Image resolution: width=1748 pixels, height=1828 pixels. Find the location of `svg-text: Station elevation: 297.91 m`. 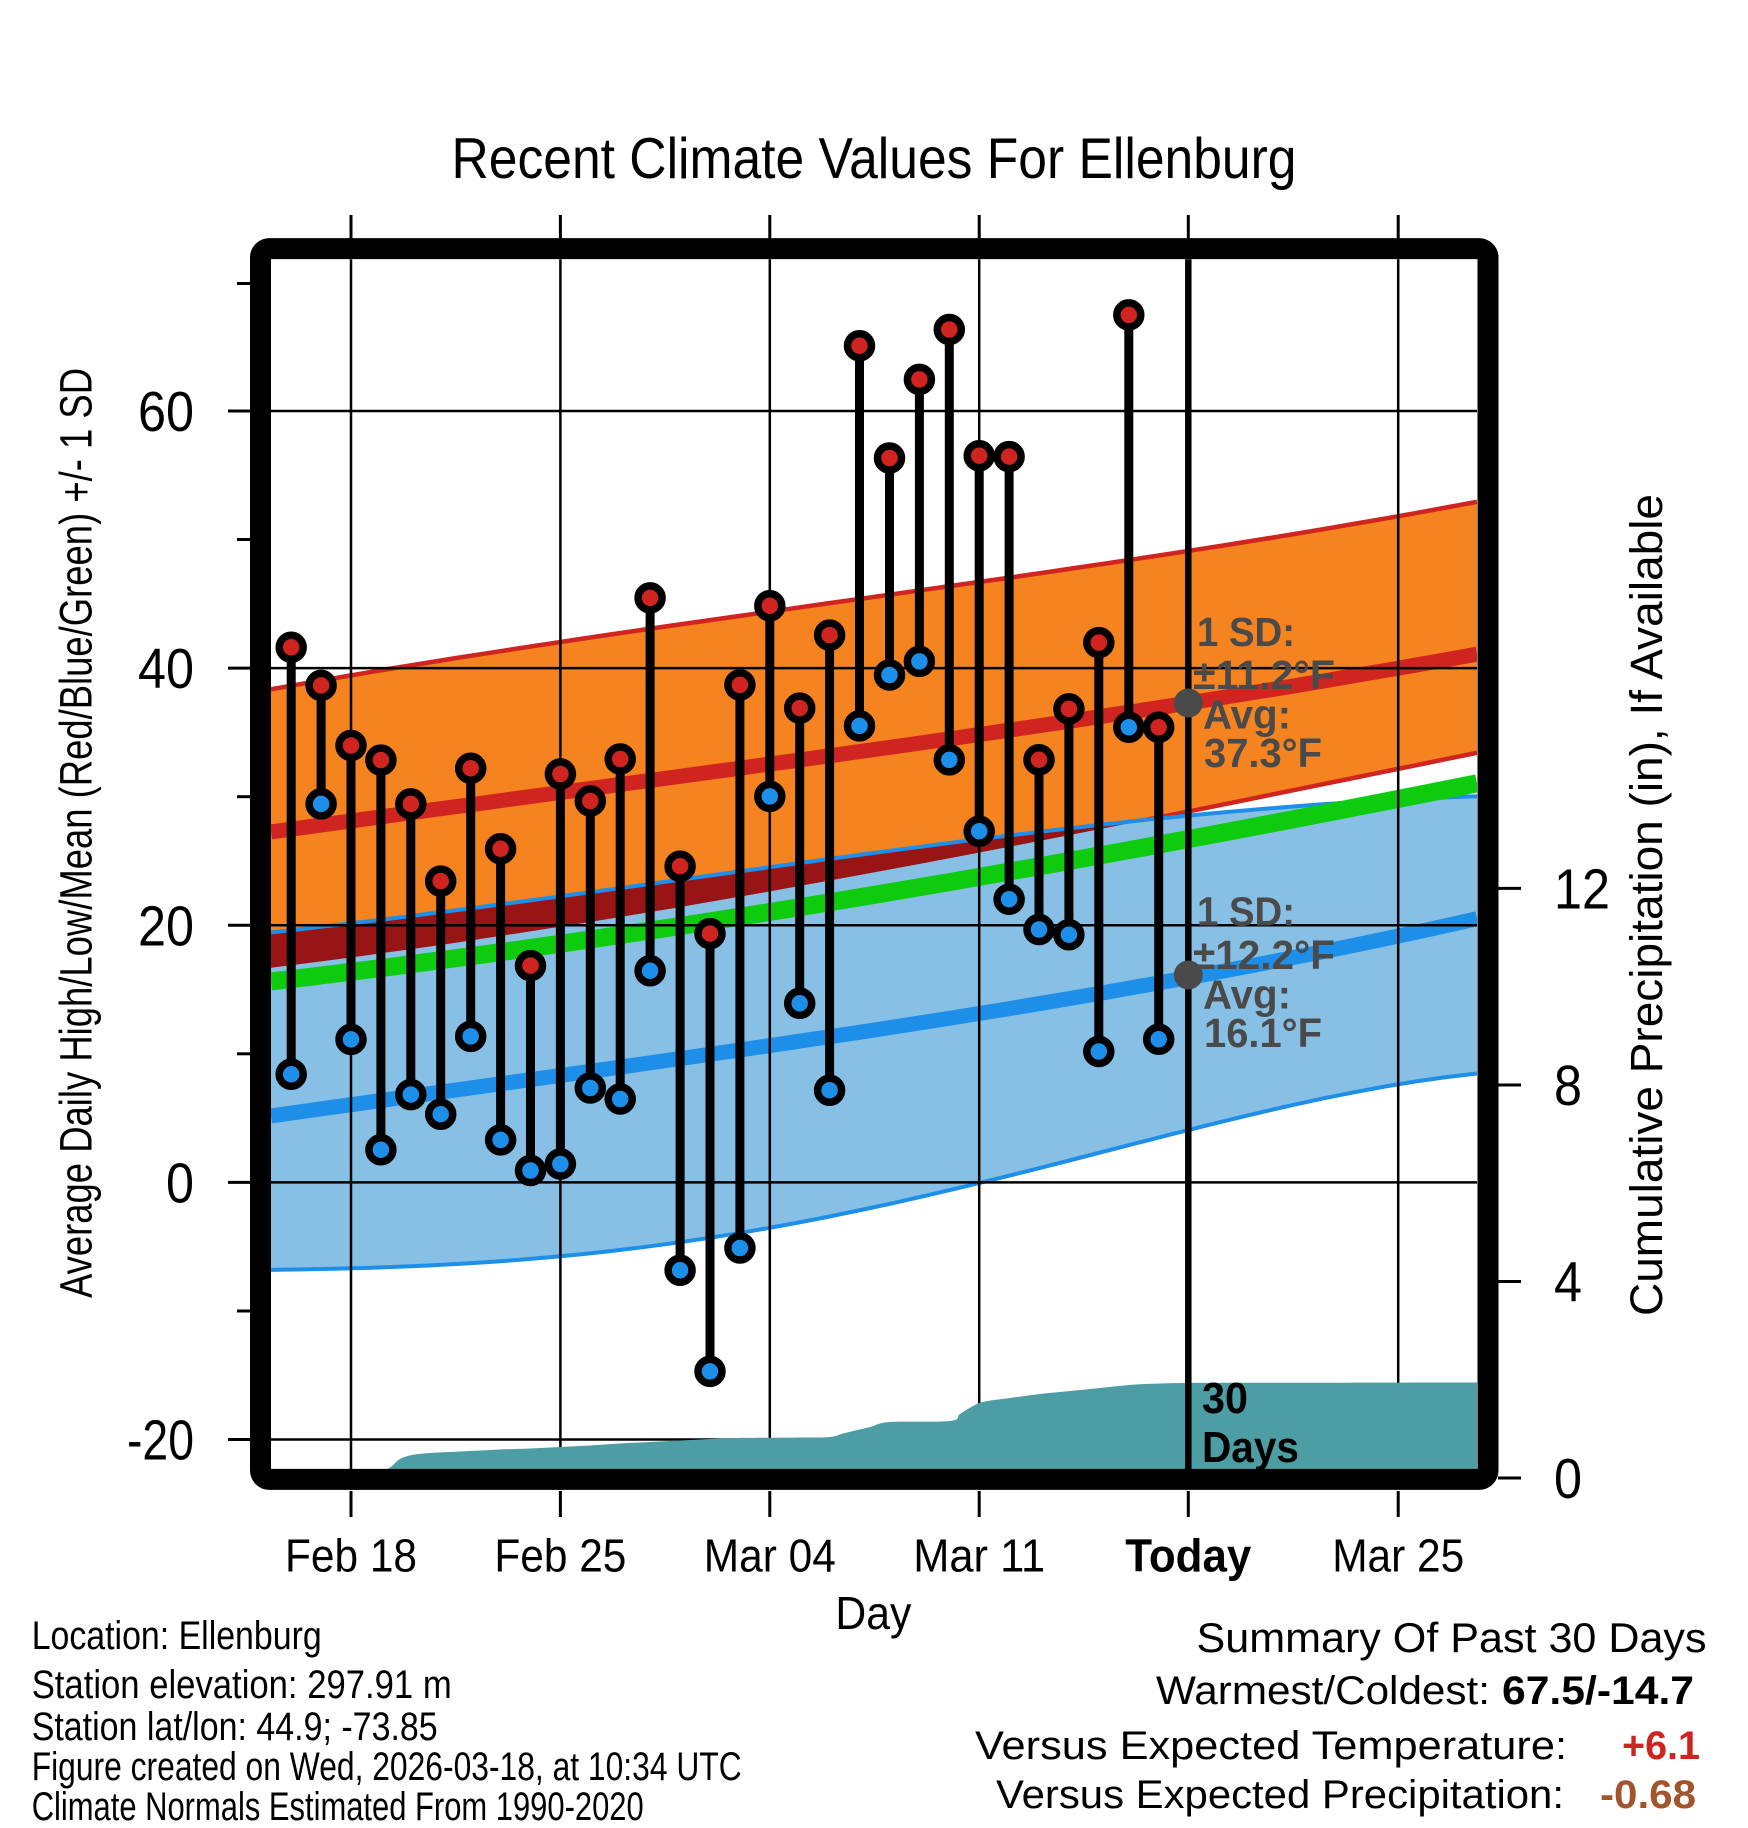

svg-text: Station elevation: 297.91 m is located at coordinates (242, 1685).